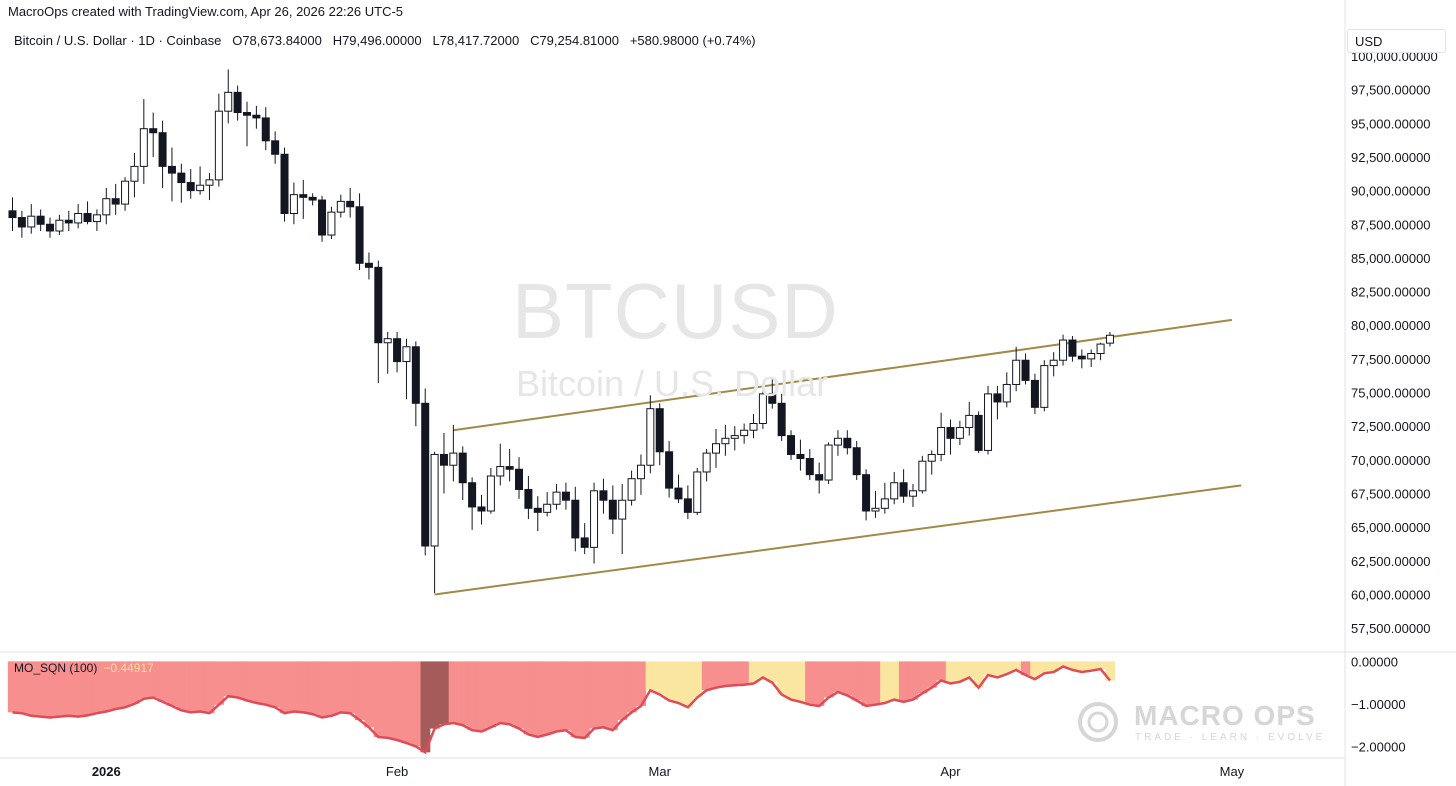 Image resolution: width=1456 pixels, height=786 pixels. Describe the element at coordinates (660, 771) in the screenshot. I see `time-tick-label: Mar` at that location.